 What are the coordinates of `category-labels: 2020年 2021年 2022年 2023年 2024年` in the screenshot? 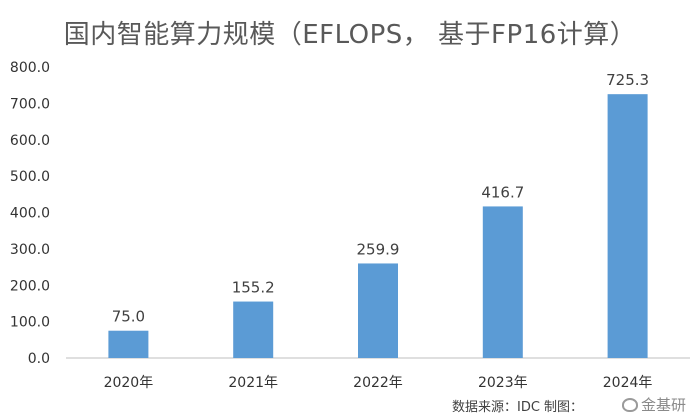 It's located at (378, 383).